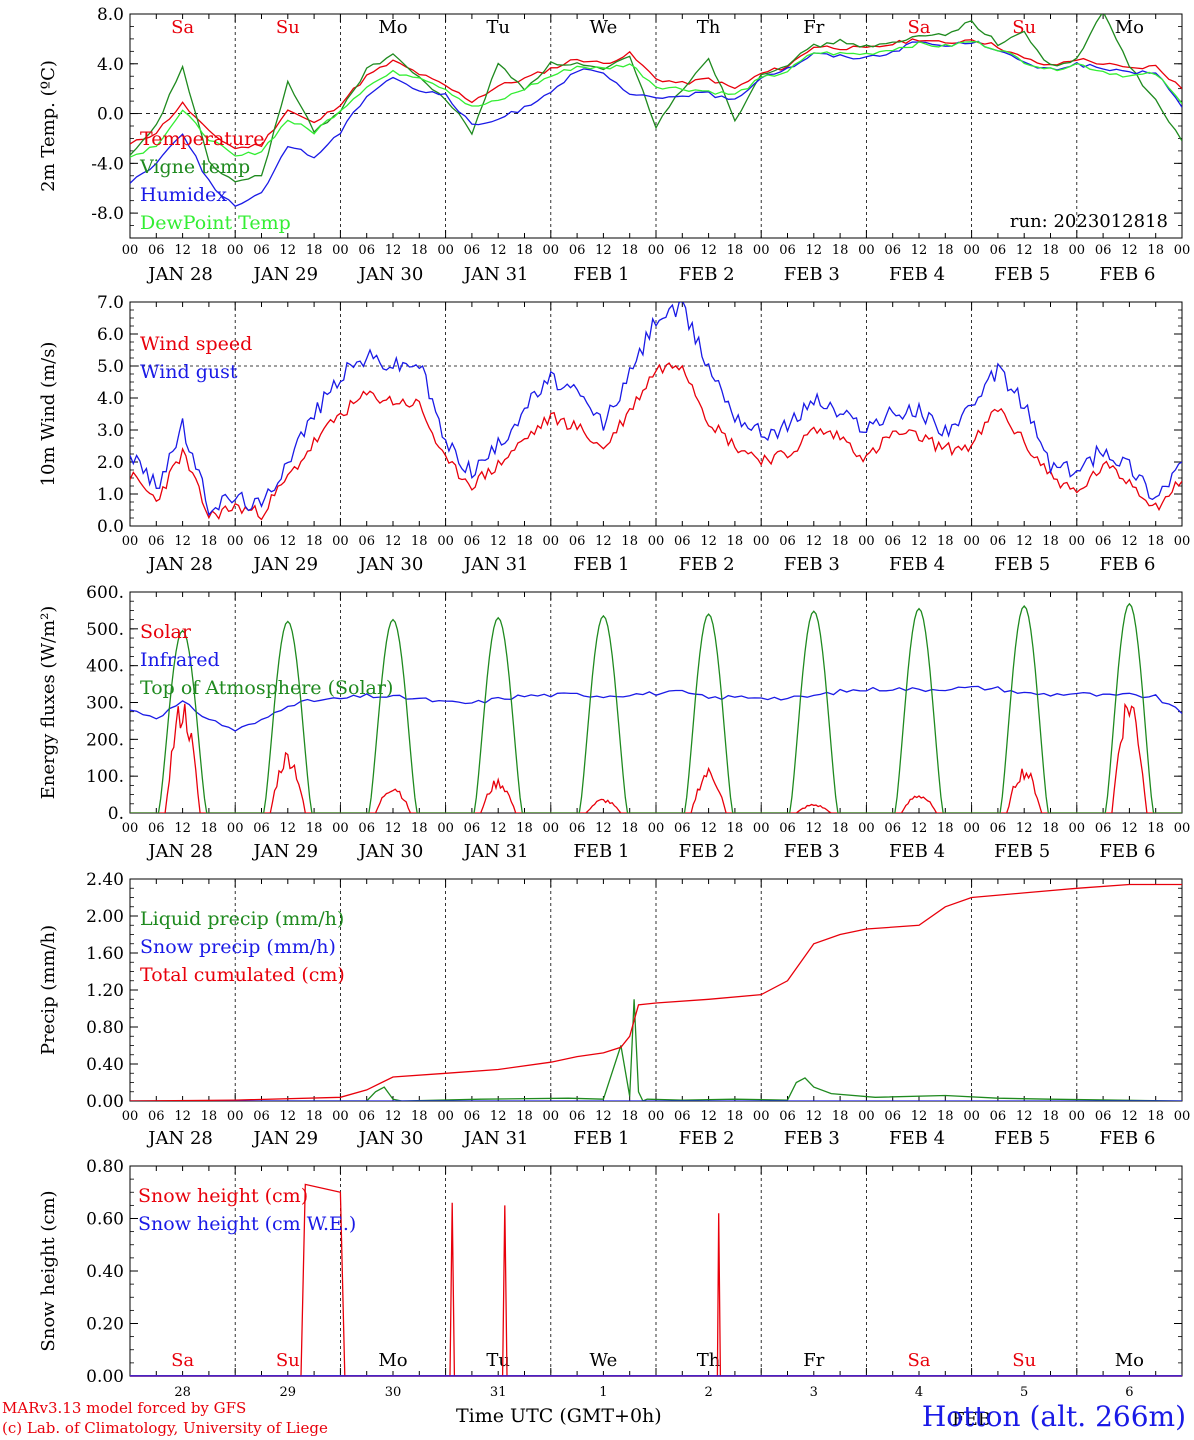  Describe the element at coordinates (247, 1224) in the screenshot. I see `legend-entry: Snow height (cm W.E.)` at that location.